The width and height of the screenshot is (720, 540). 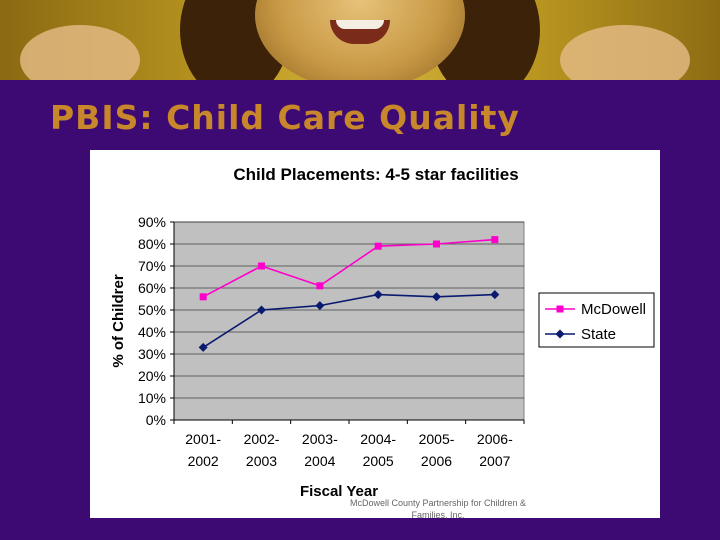 I want to click on y-tick-label: 20%, so click(x=152, y=376).